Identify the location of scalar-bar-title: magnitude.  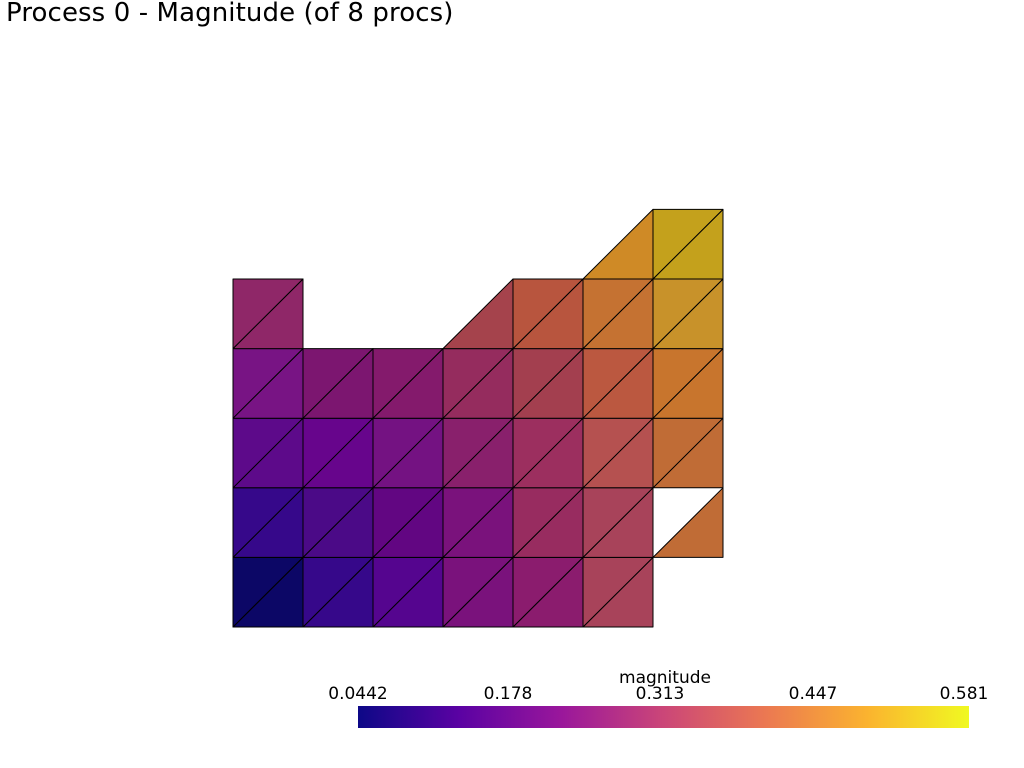
(665, 678).